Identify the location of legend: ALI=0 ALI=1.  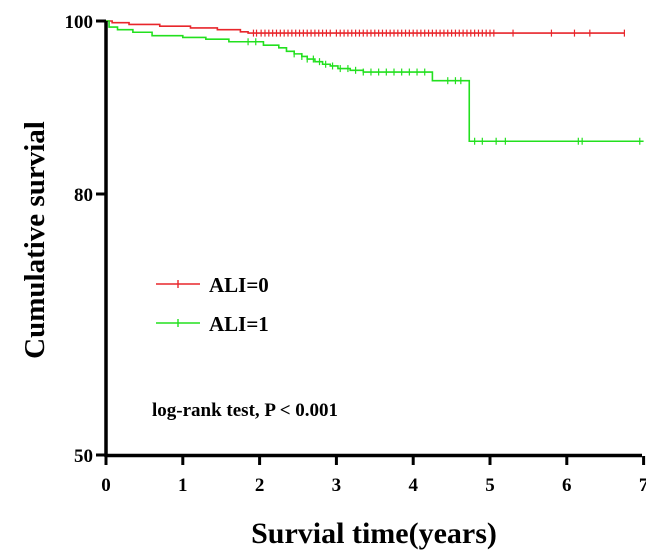
(212, 304).